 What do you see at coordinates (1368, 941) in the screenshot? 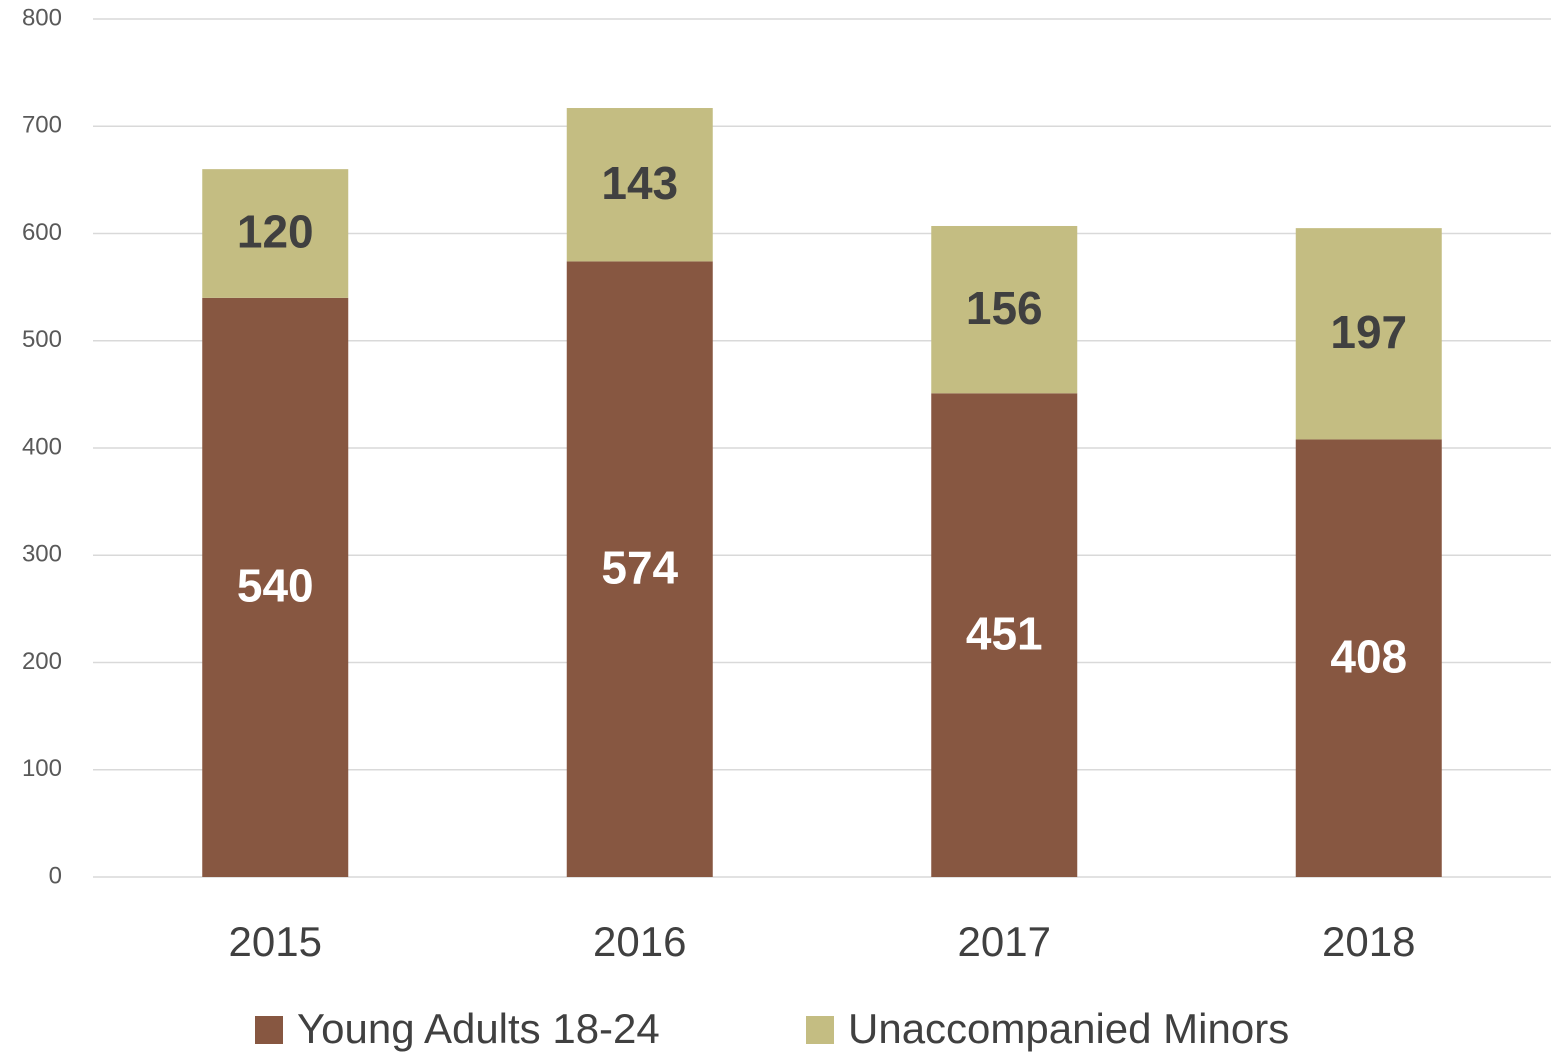
I see `x-tick-label: 2018` at bounding box center [1368, 941].